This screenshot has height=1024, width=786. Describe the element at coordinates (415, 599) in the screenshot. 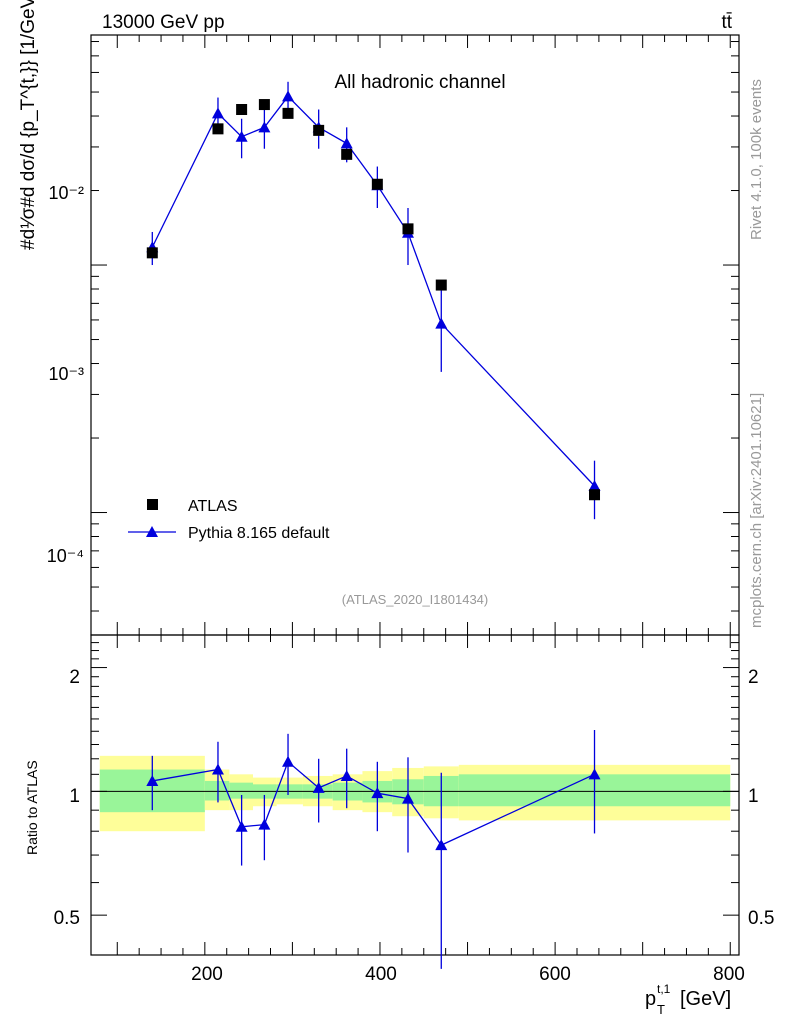

I see `analysis-label: (ATLAS_2020_I1801434)` at that location.